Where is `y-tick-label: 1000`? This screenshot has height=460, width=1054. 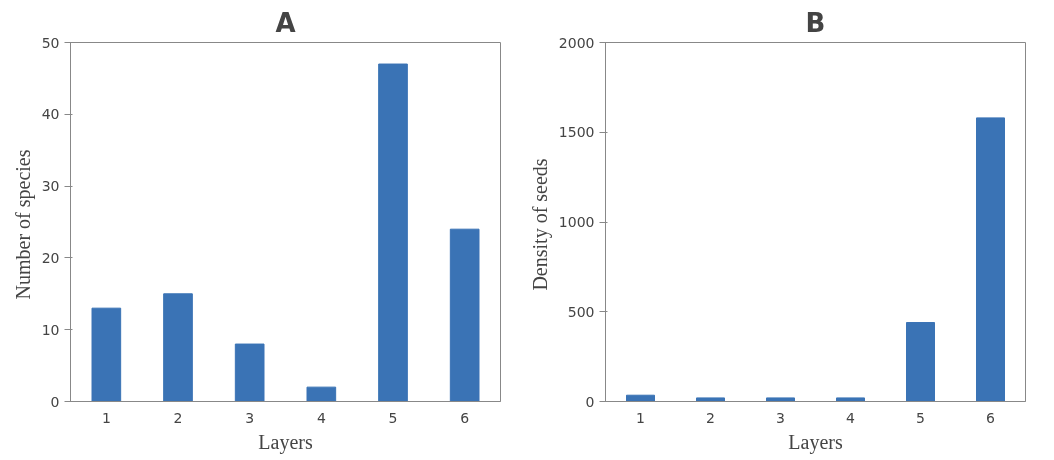 y-tick-label: 1000 is located at coordinates (576, 222).